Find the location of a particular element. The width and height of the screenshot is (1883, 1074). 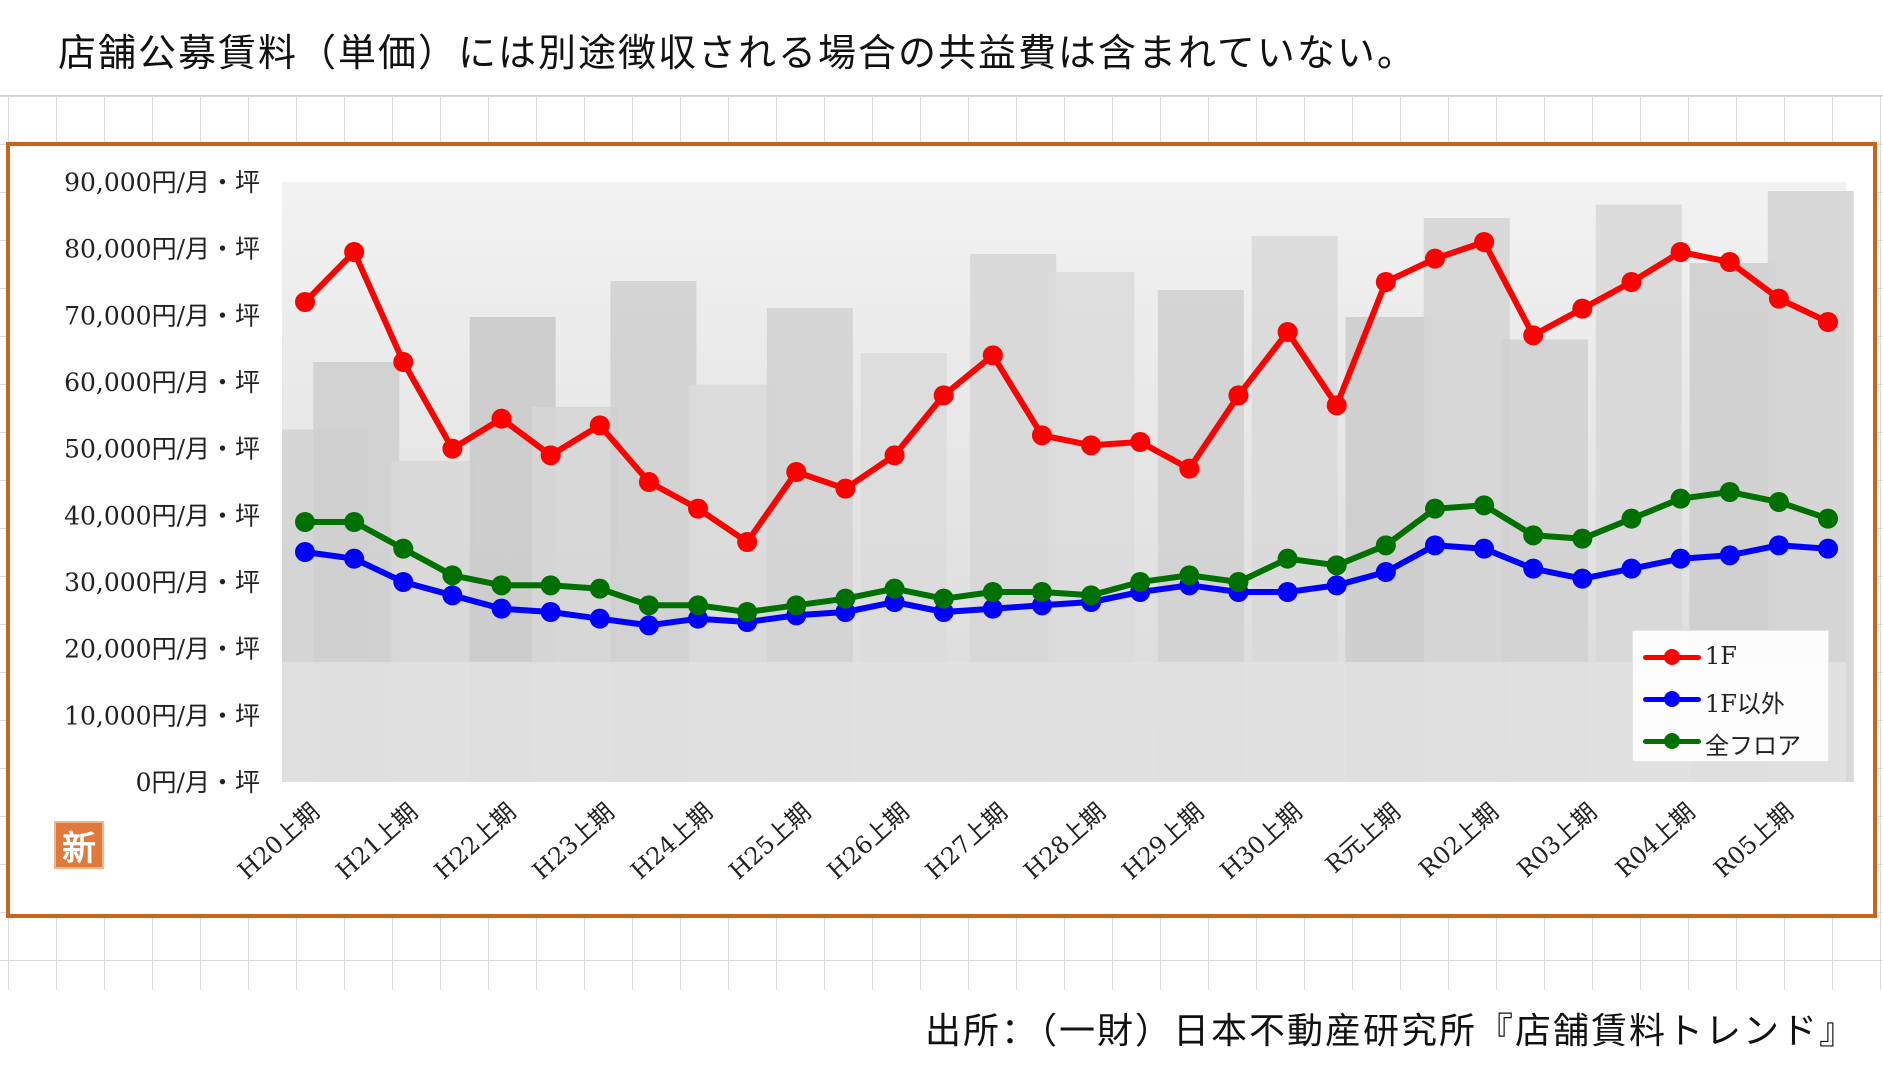

new-badge-icon: 新 is located at coordinates (79, 845).